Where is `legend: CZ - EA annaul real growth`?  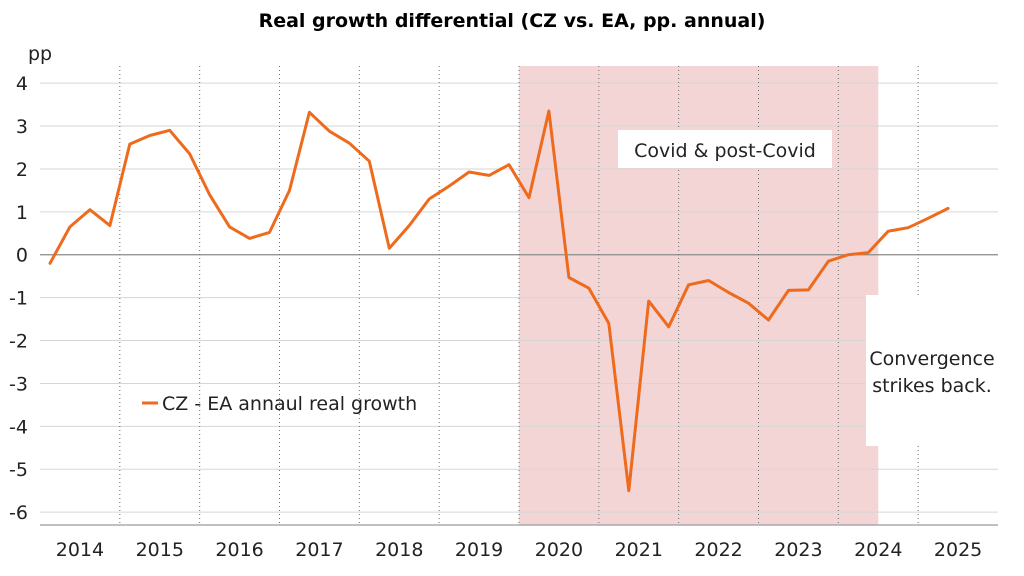 legend: CZ - EA annaul real growth is located at coordinates (279, 404).